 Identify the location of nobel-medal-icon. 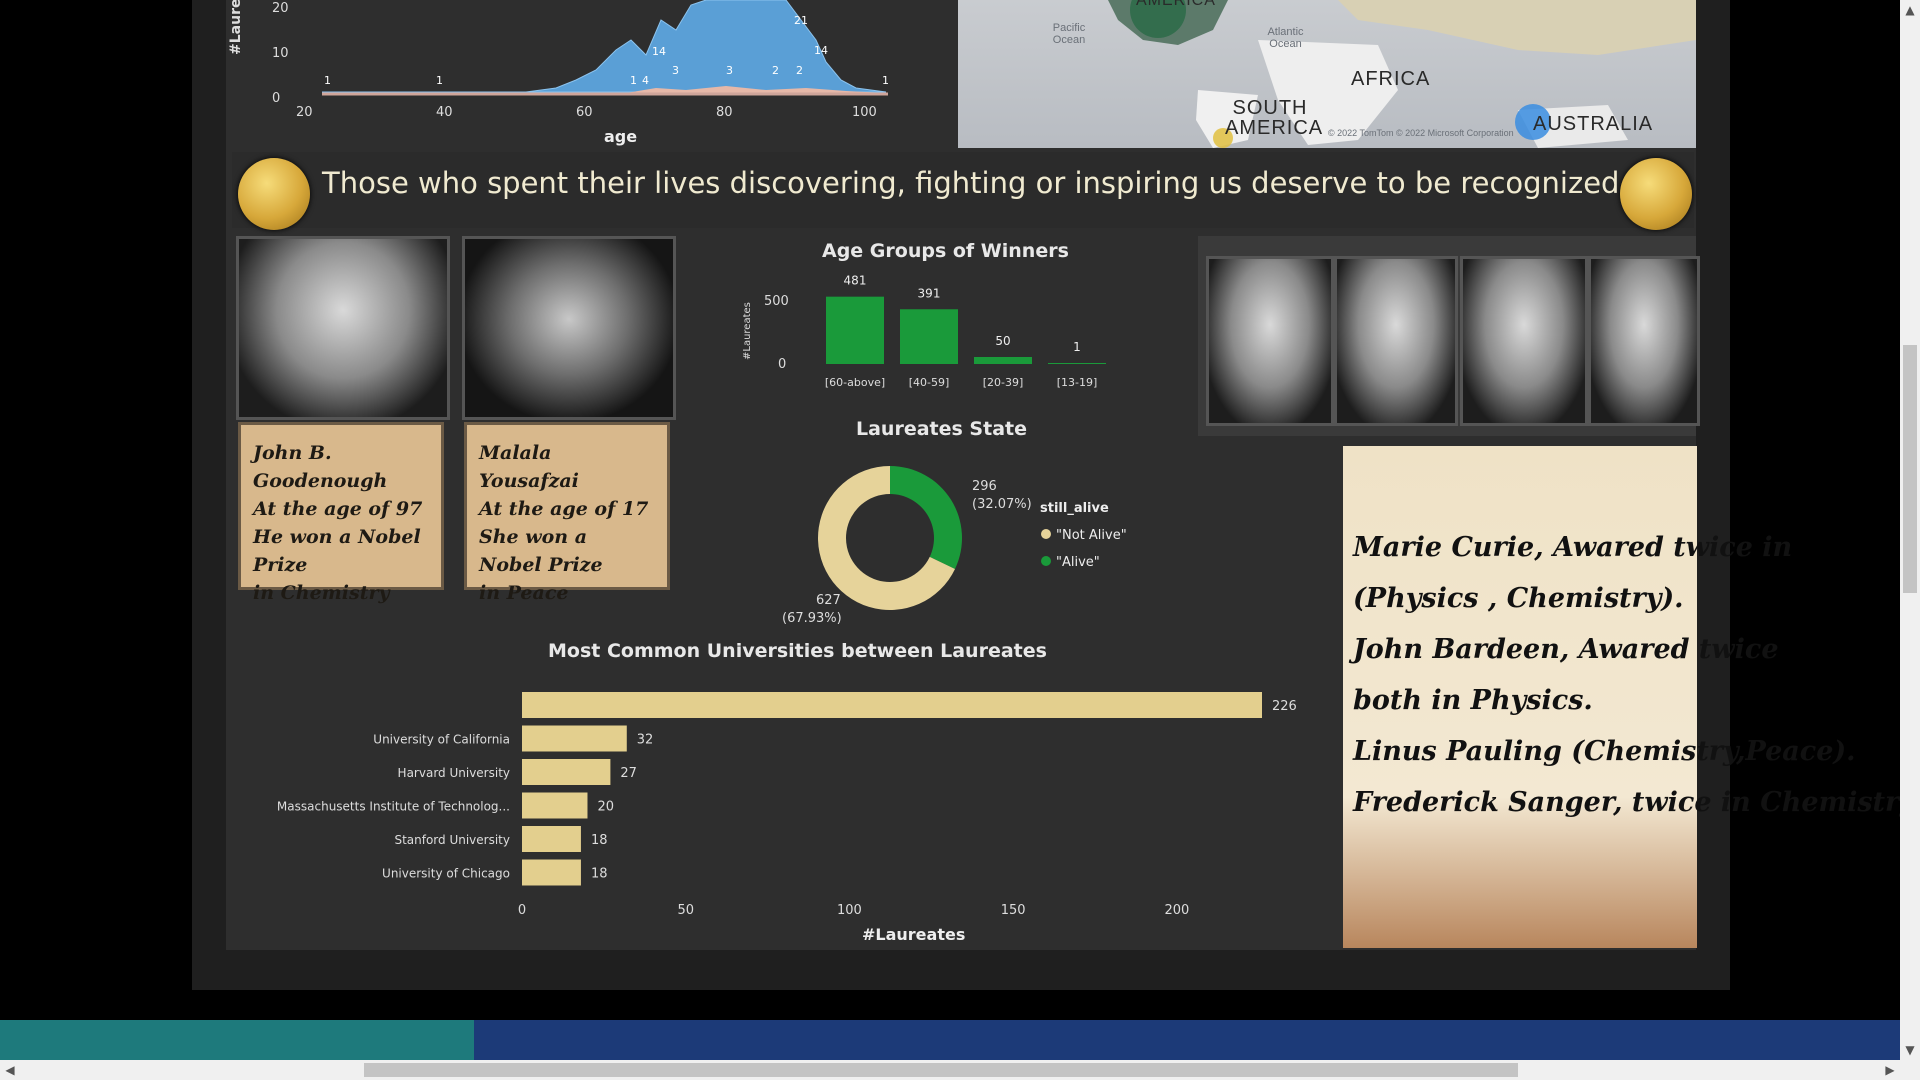
(1656, 194).